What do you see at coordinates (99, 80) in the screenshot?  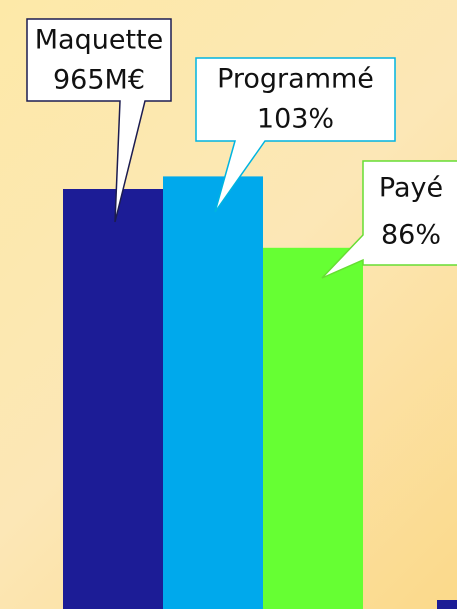 I see `value-label: 965M€` at bounding box center [99, 80].